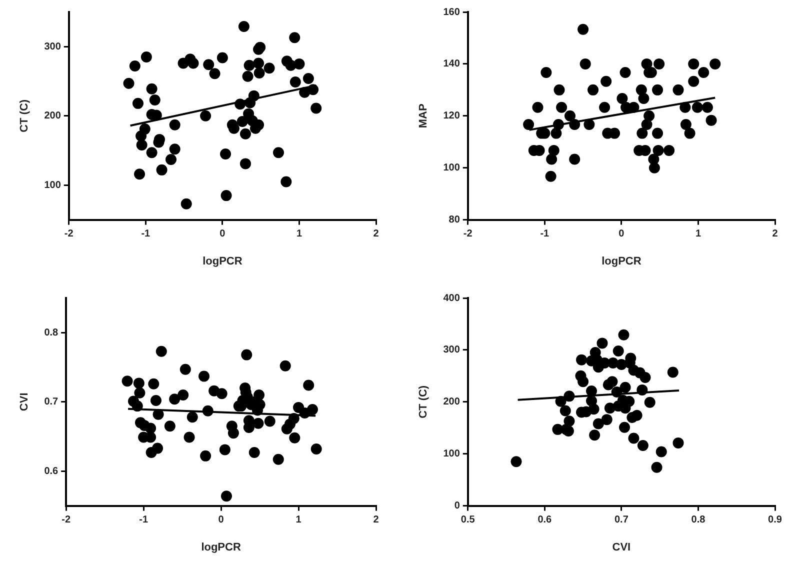 This screenshot has height=571, width=795. I want to click on y-tick-label: 400, so click(451, 298).